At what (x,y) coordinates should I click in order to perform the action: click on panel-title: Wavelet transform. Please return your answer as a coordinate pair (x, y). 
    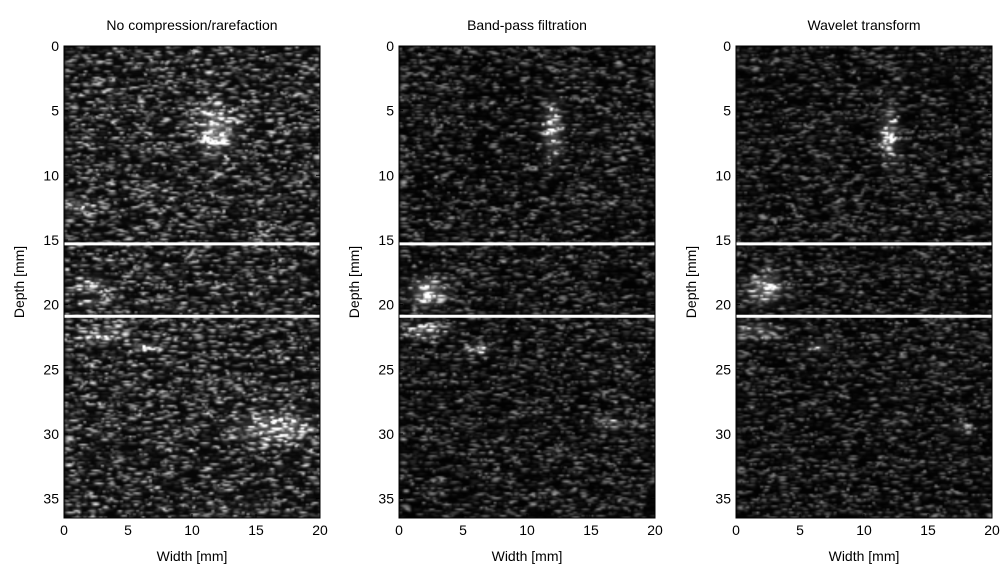
    Looking at the image, I should click on (863, 25).